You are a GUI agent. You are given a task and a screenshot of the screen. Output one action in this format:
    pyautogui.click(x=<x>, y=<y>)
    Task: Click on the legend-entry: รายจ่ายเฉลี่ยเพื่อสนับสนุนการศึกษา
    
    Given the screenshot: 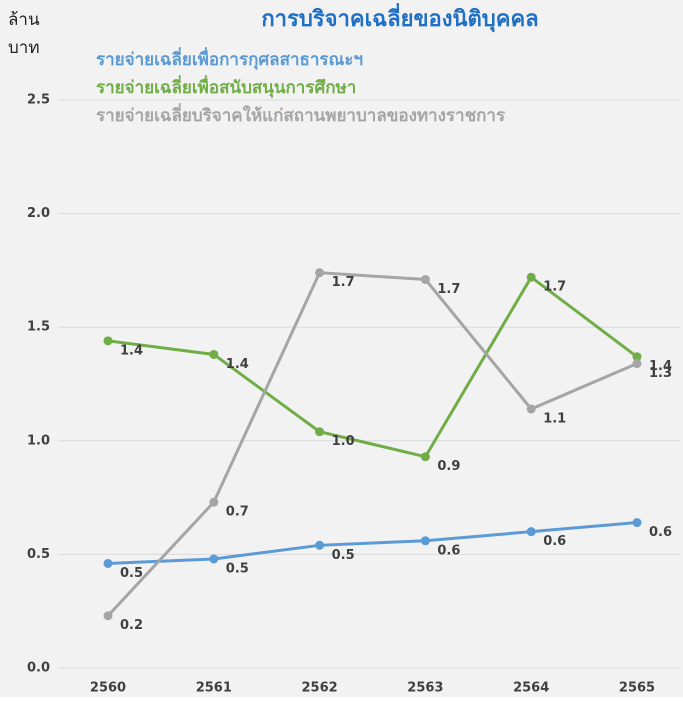 What is the action you would take?
    pyautogui.click(x=226, y=86)
    